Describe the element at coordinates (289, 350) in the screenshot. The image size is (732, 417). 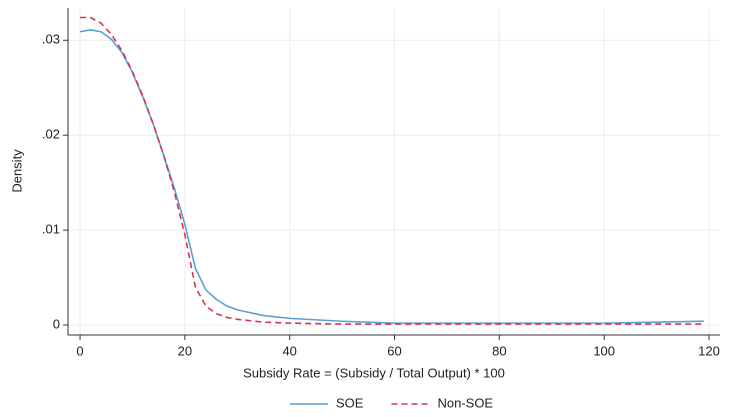
I see `x-tick-label: 40` at that location.